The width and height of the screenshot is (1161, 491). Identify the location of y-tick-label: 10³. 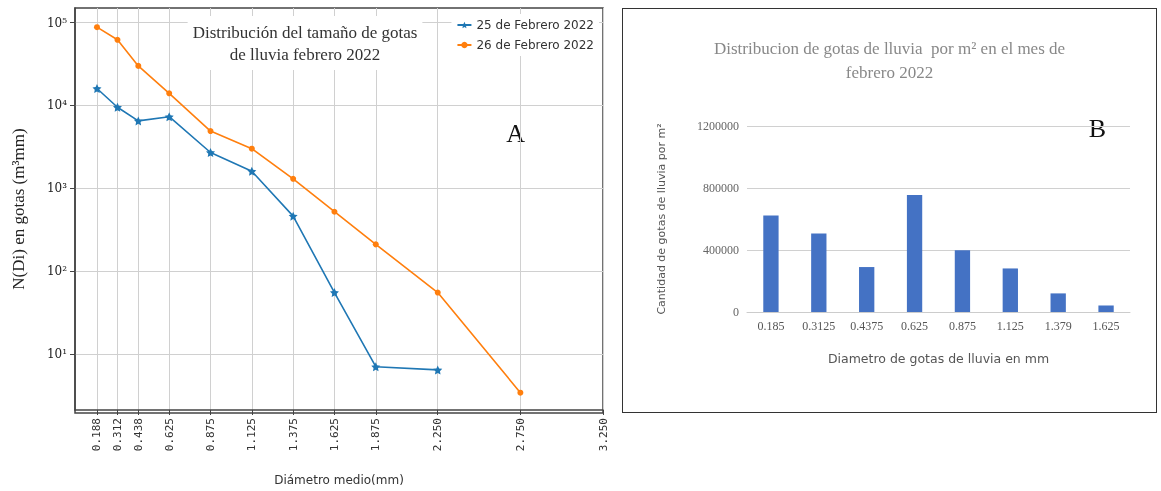
(57, 188).